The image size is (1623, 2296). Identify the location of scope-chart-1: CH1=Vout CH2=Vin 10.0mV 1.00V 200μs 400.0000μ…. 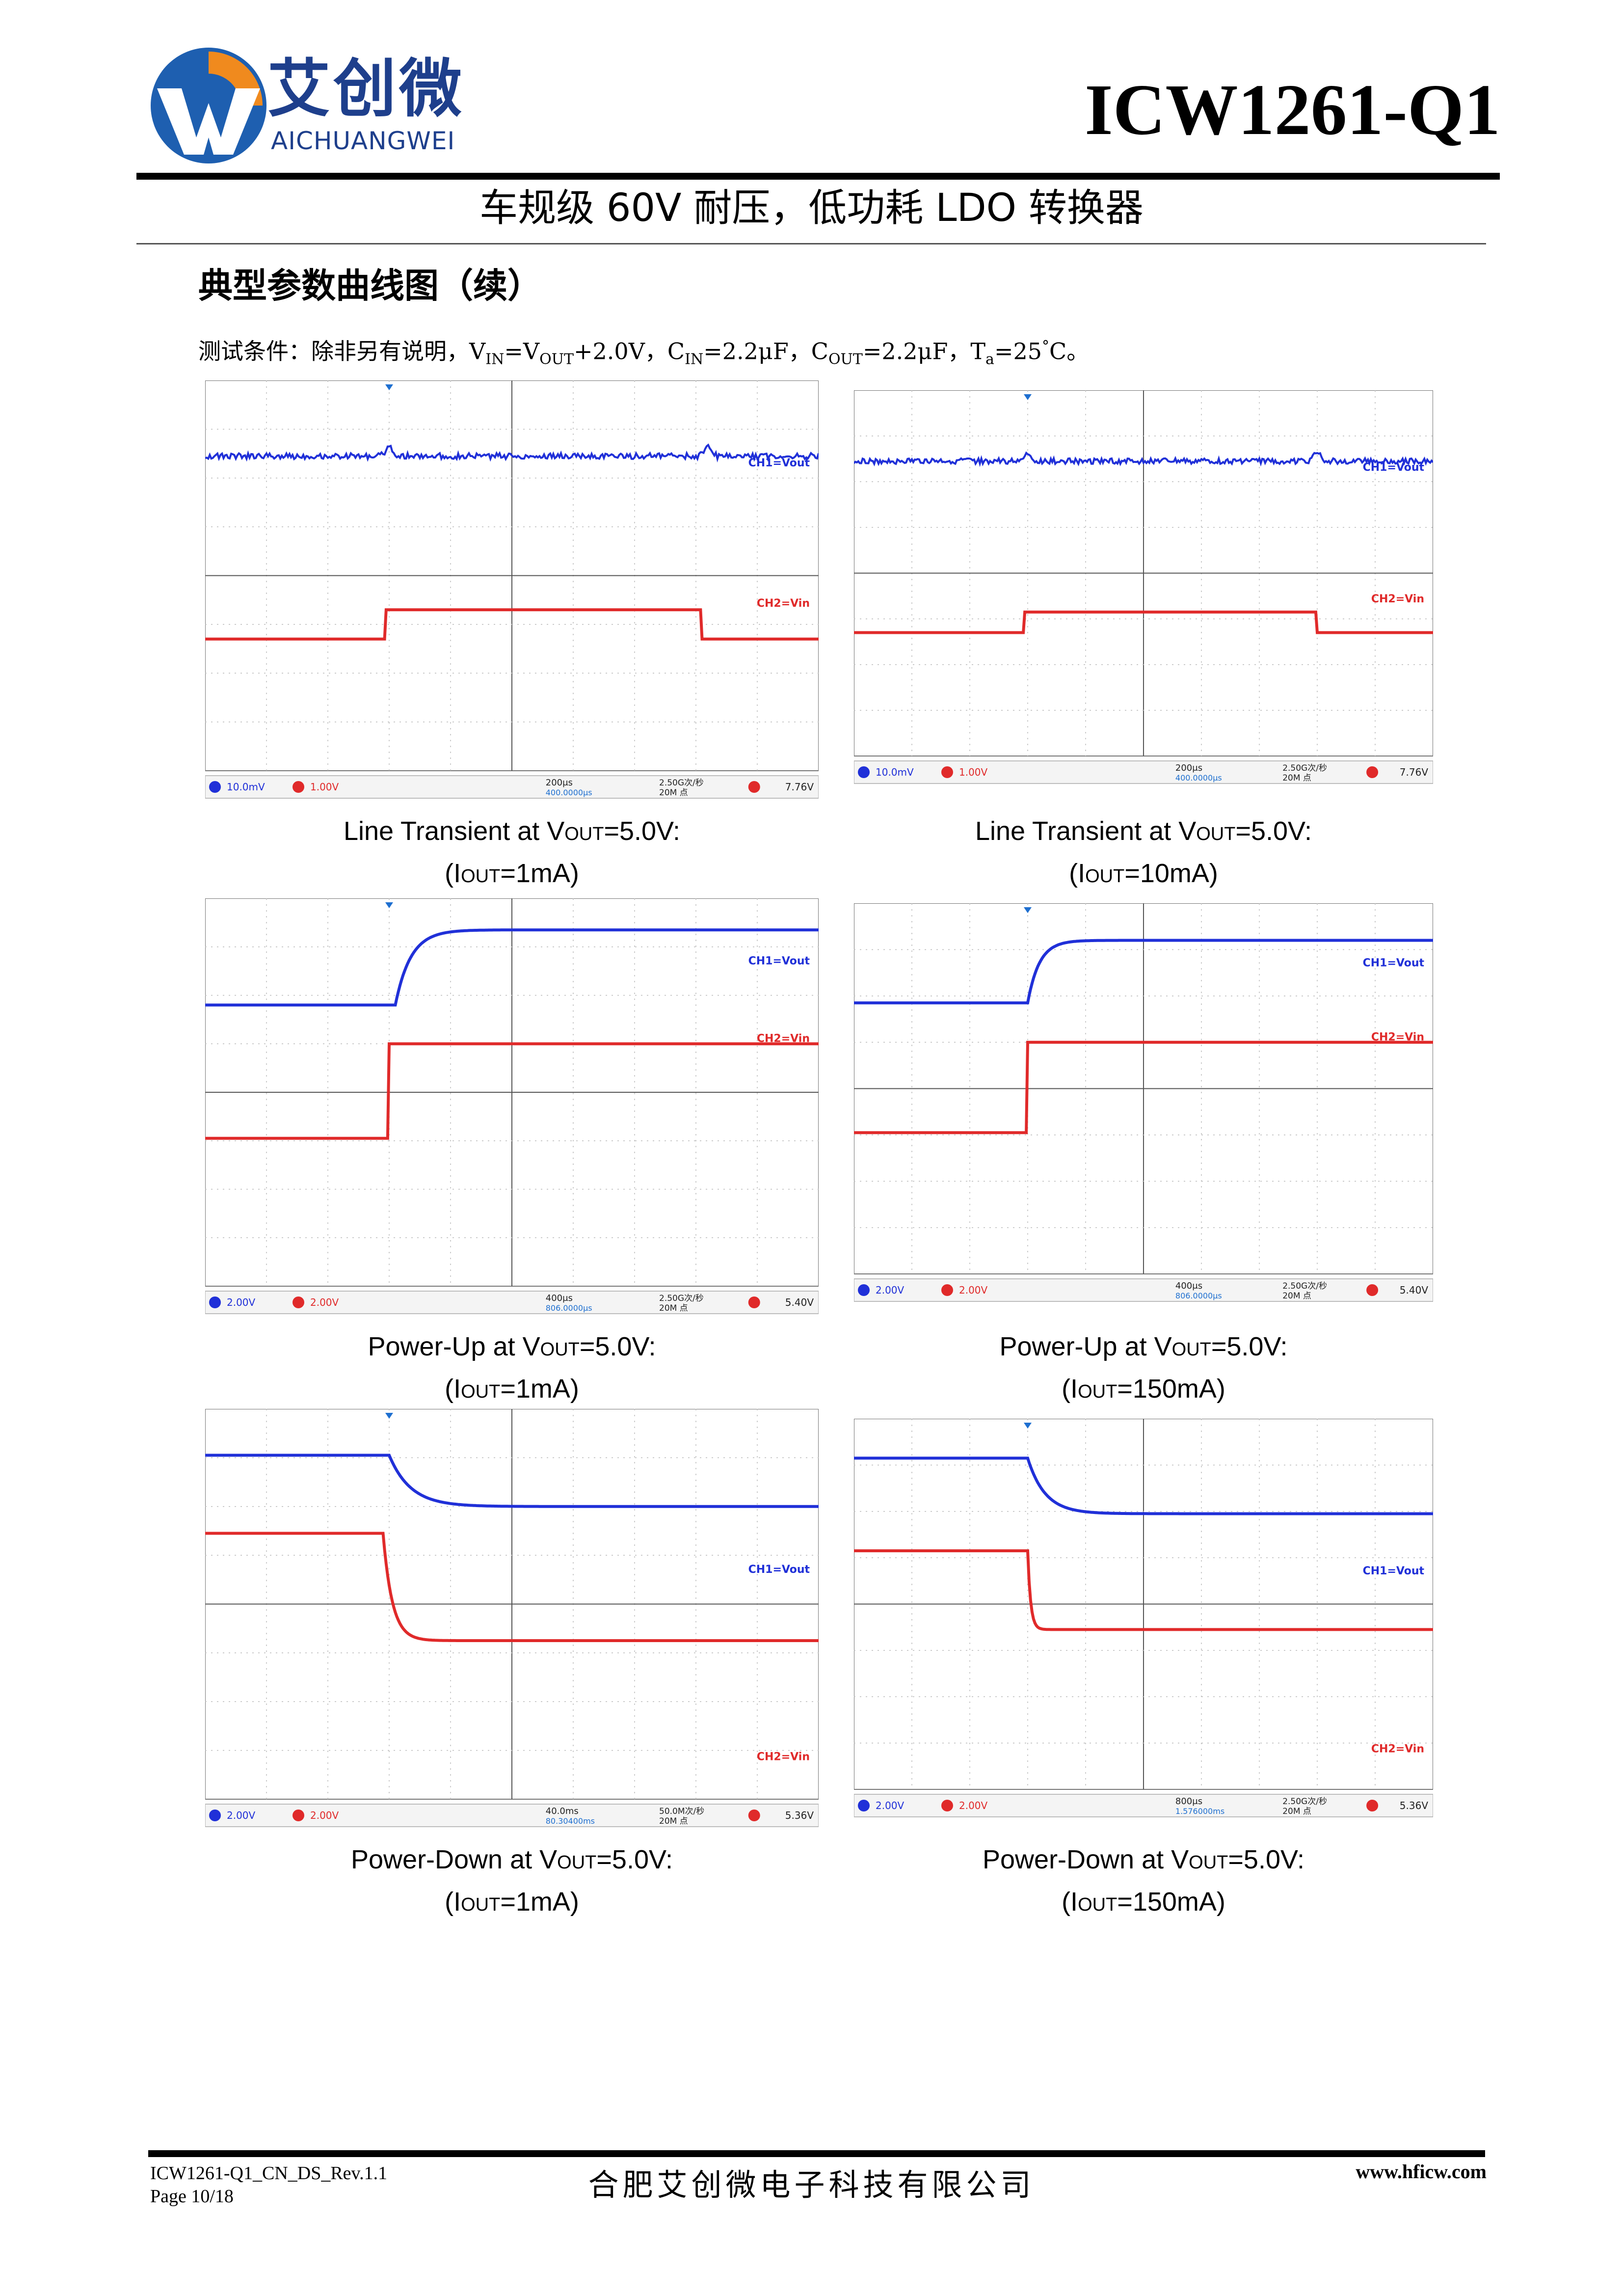
(512, 590).